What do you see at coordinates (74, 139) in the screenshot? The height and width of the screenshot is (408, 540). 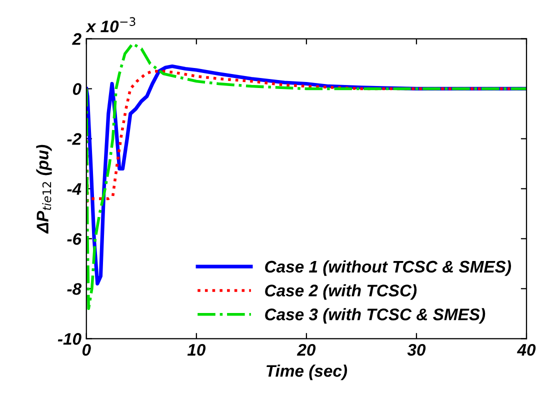 I see `y-tick-label: -2` at bounding box center [74, 139].